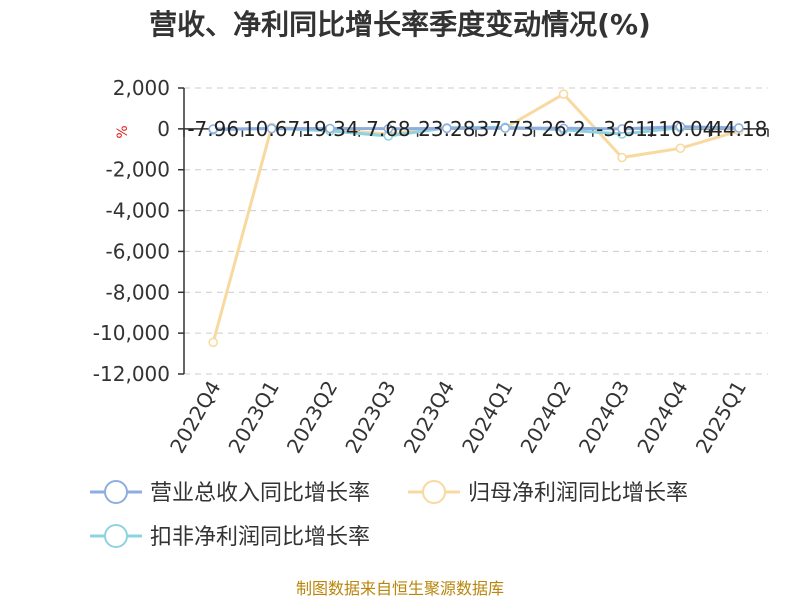 Image resolution: width=800 pixels, height=600 pixels. Describe the element at coordinates (138, 251) in the screenshot. I see `y-tick-label: -6,000` at that location.